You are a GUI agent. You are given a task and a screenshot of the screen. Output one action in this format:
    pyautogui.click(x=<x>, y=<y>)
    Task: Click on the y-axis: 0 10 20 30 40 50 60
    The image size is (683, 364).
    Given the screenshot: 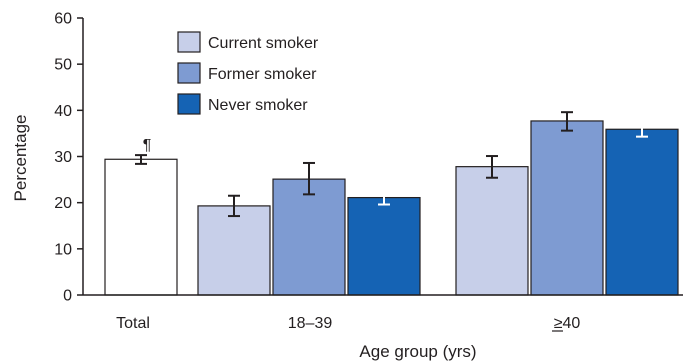 What is the action you would take?
    pyautogui.click(x=68, y=158)
    